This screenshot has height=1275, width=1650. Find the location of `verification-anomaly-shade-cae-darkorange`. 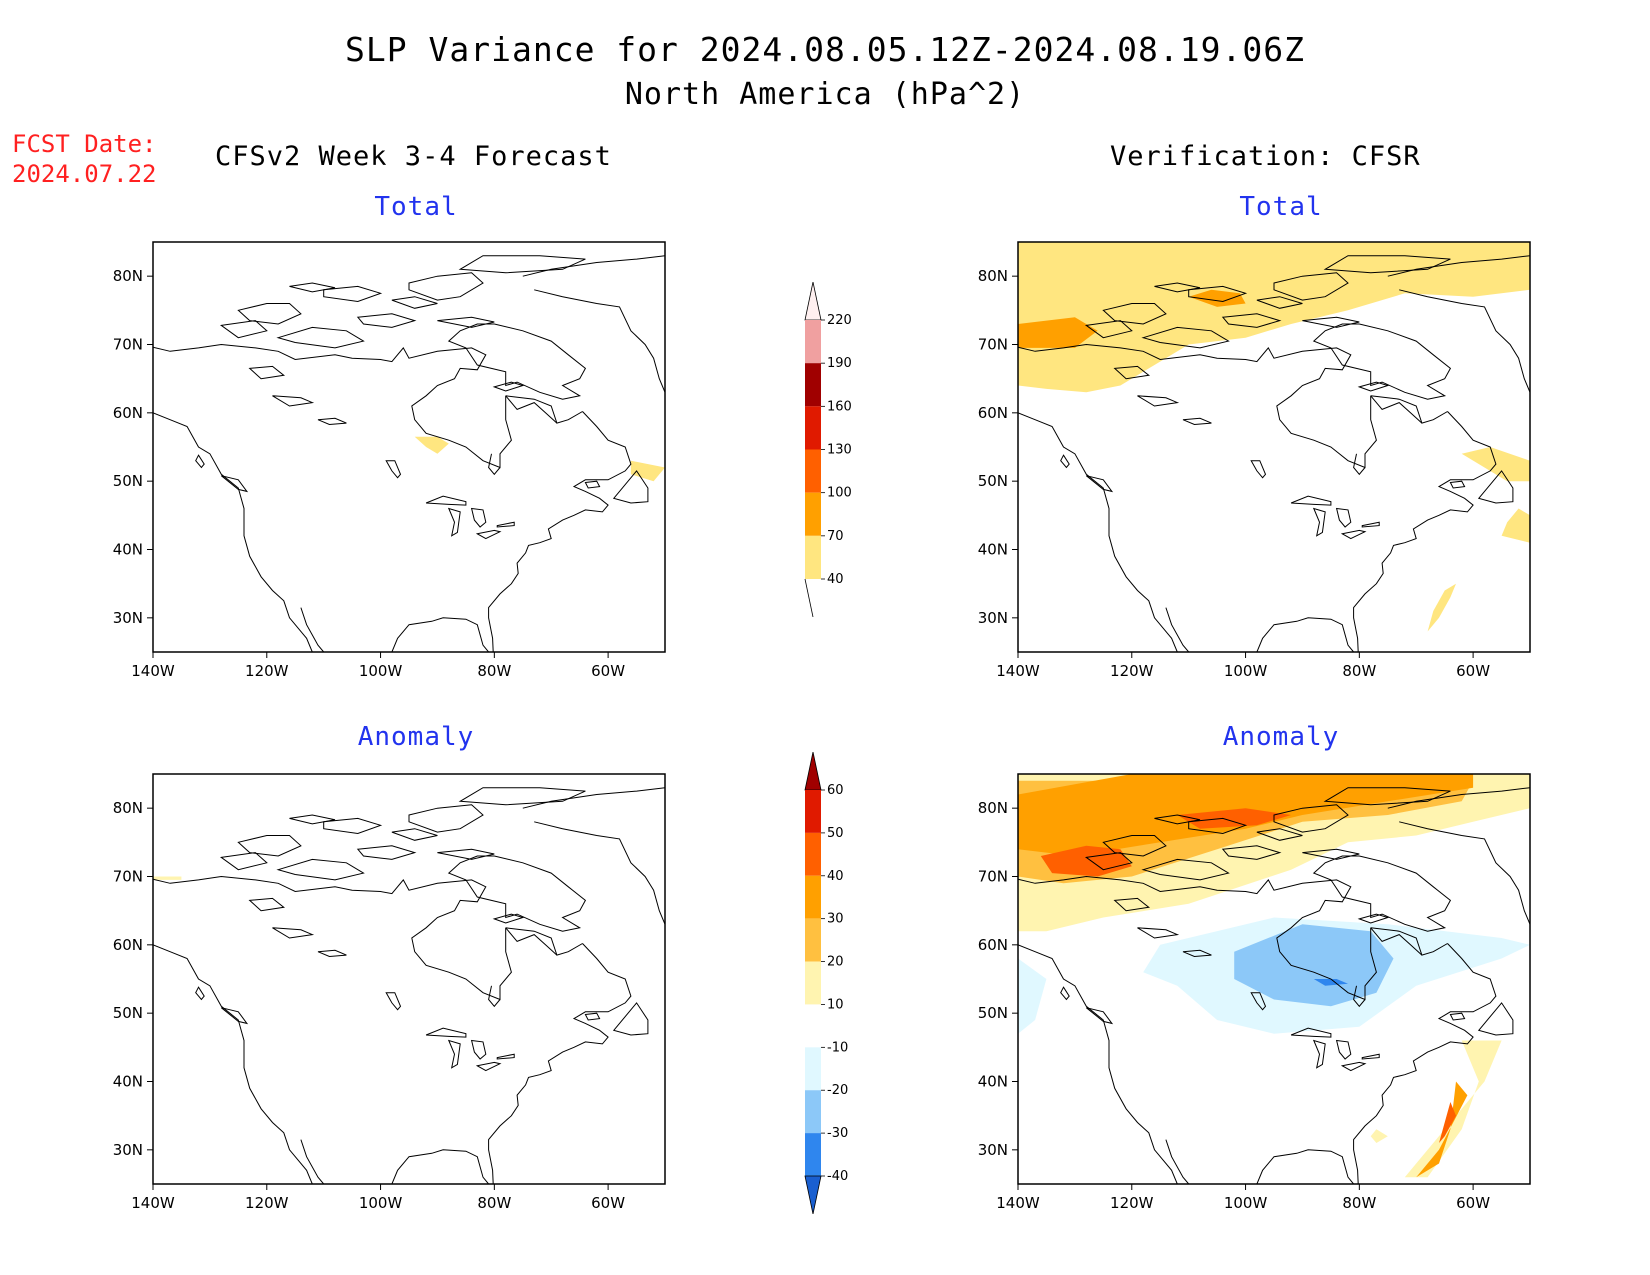

verification-anomaly-shade-cae-darkorange is located at coordinates (1234, 818).